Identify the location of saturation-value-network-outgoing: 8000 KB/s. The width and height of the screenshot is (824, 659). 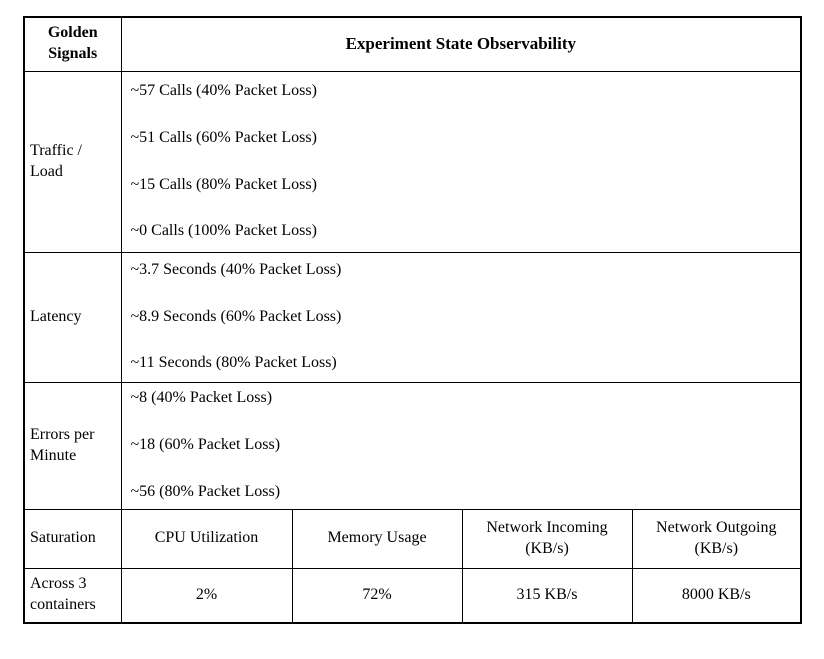
(716, 595).